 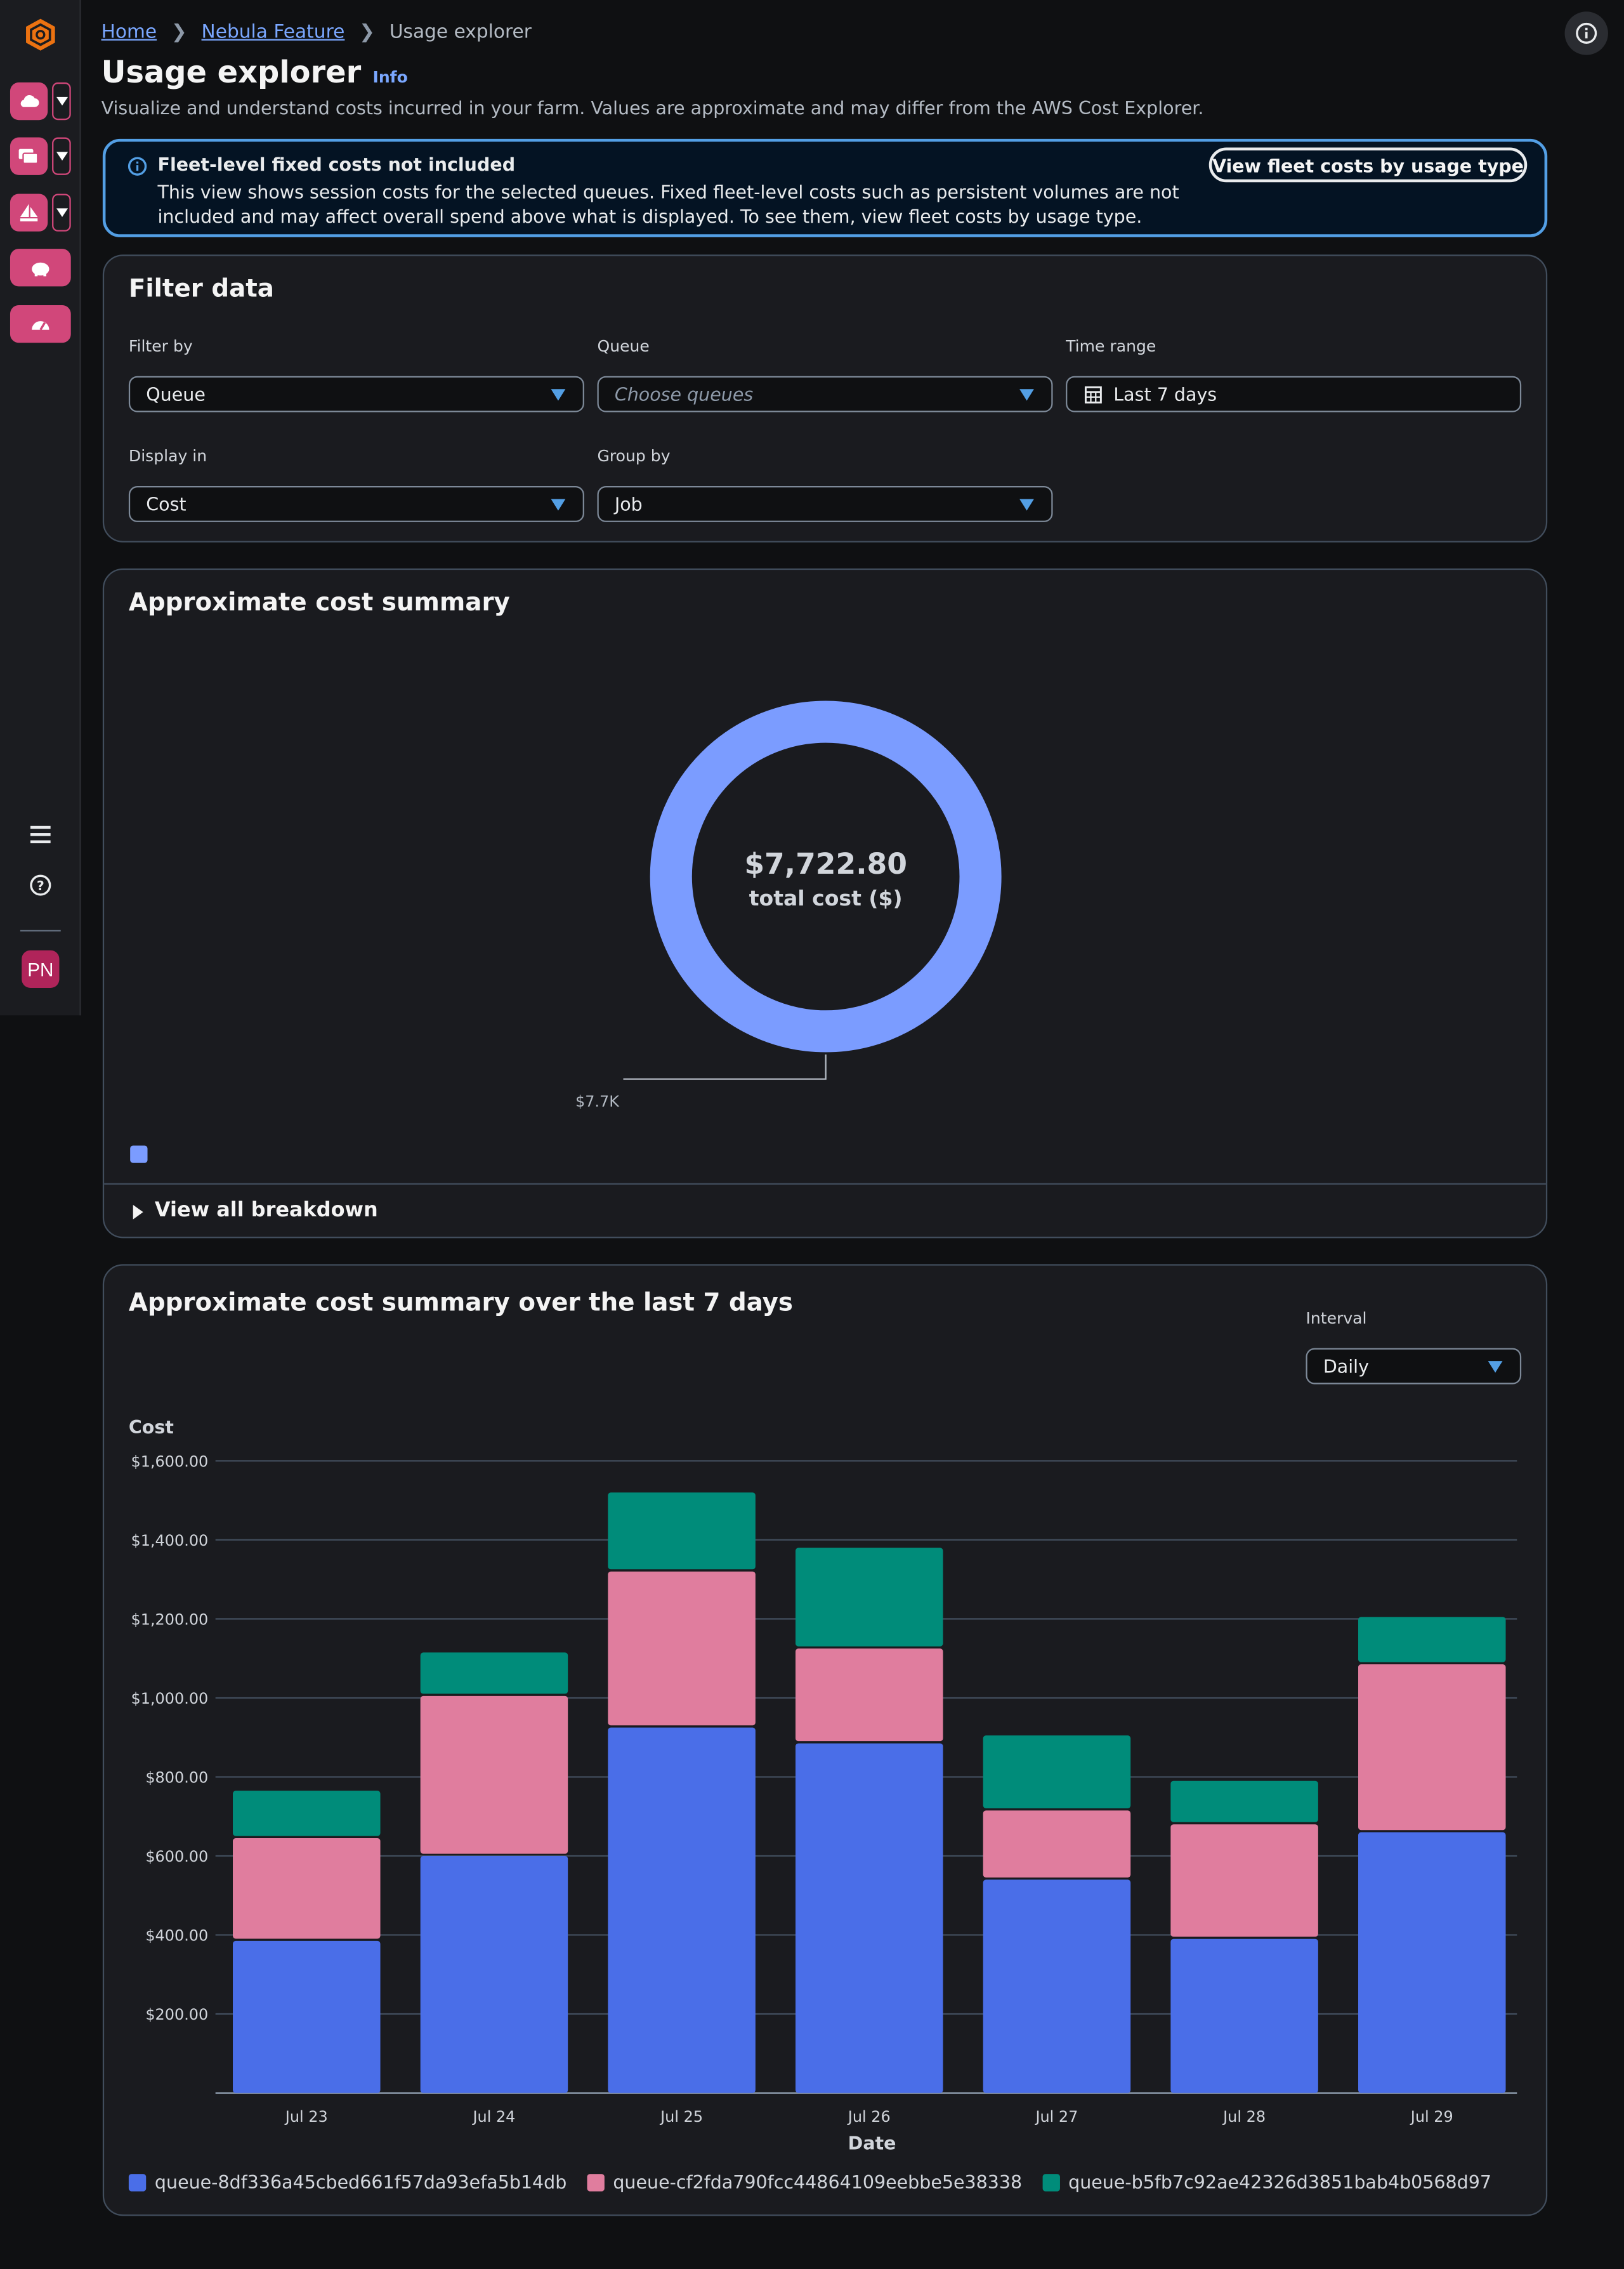 I want to click on nav-queues-dropdown, so click(x=62, y=156).